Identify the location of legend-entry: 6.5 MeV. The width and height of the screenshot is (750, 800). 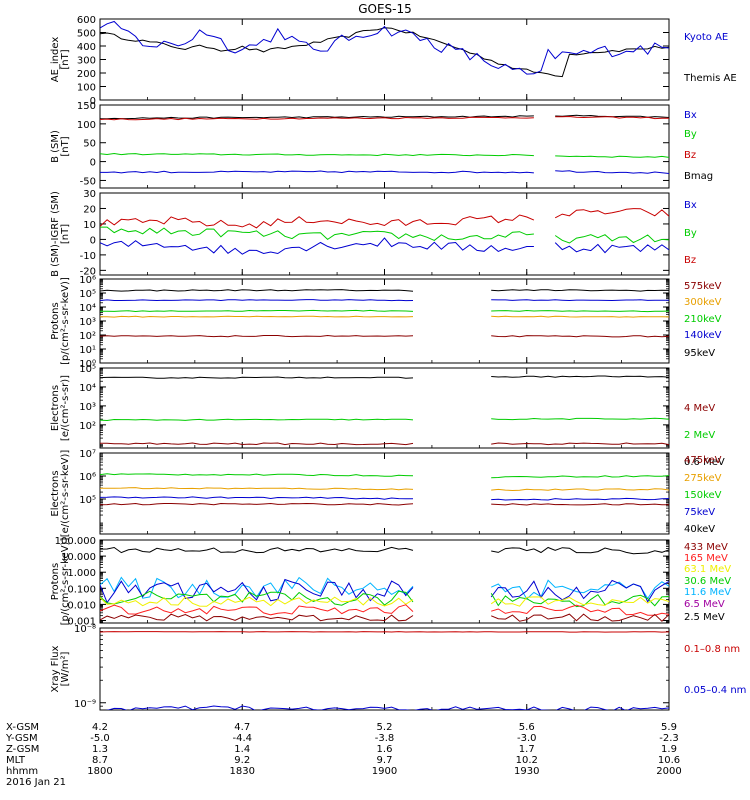
(704, 604).